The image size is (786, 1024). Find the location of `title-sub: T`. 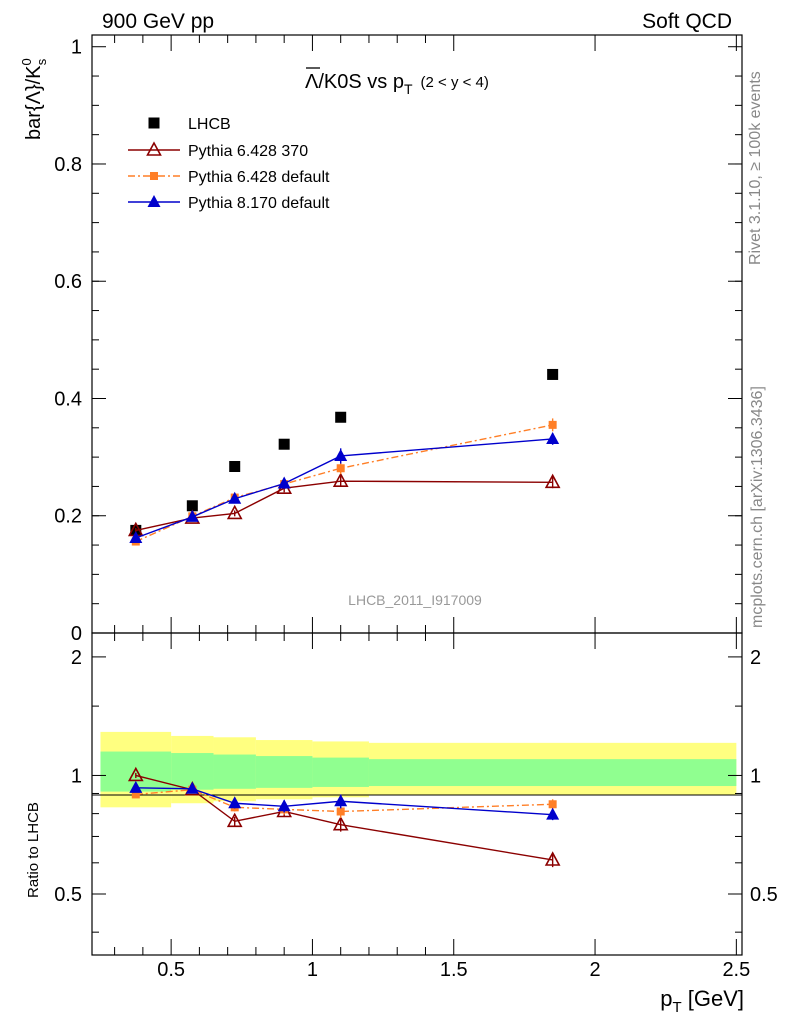

title-sub: T is located at coordinates (408, 89).